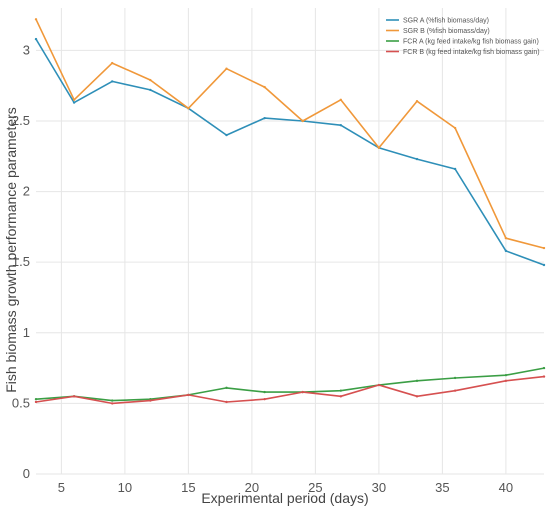 Image resolution: width=550 pixels, height=513 pixels. I want to click on x-tick-label: 40, so click(506, 487).